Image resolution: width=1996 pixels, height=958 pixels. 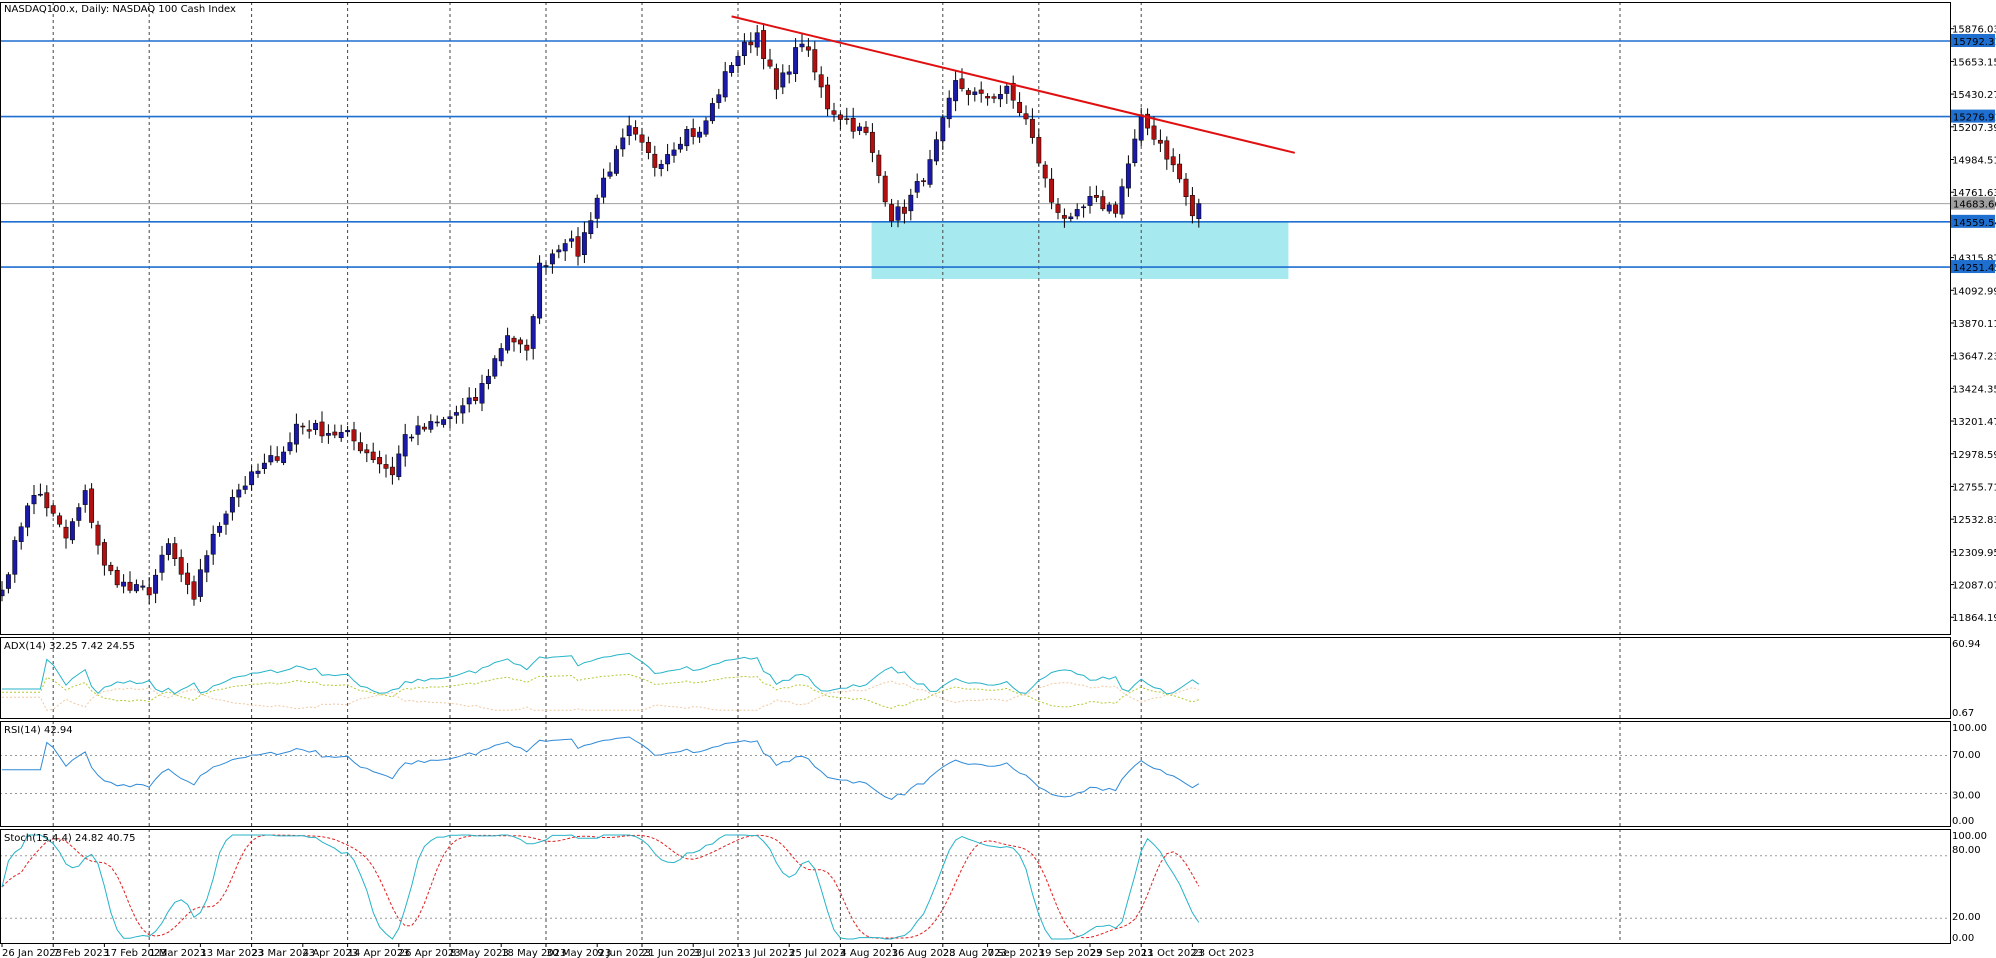 I want to click on date-label: 28 Aug 2023, so click(x=975, y=953).